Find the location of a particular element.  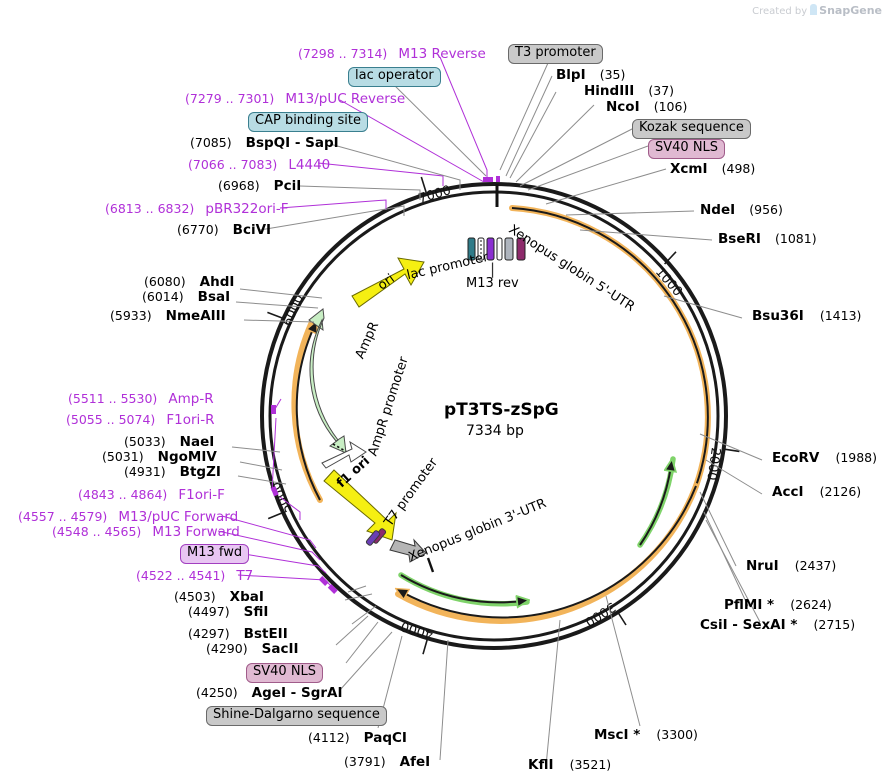

label-afei: (3791) AfeI is located at coordinates (387, 761).